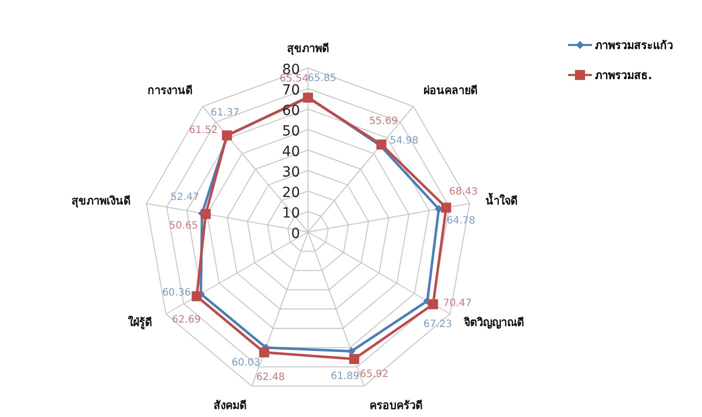 Image resolution: width=702 pixels, height=417 pixels. Describe the element at coordinates (169, 91) in the screenshot. I see `spoke-label: การงานดี` at that location.